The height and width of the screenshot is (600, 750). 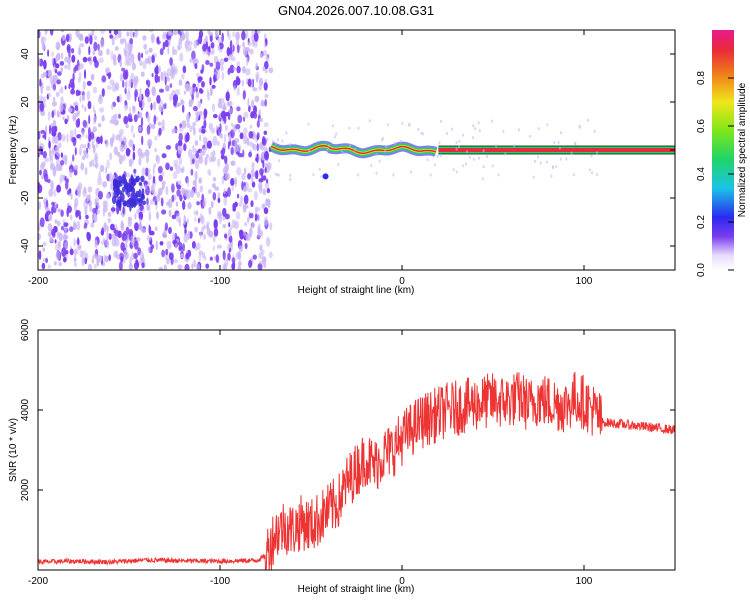 I want to click on noise-region, so click(x=156, y=150).